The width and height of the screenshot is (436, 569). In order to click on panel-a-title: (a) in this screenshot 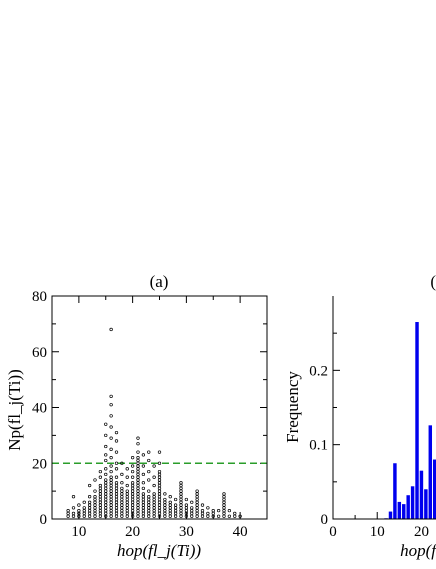, I will do `click(159, 281)`.